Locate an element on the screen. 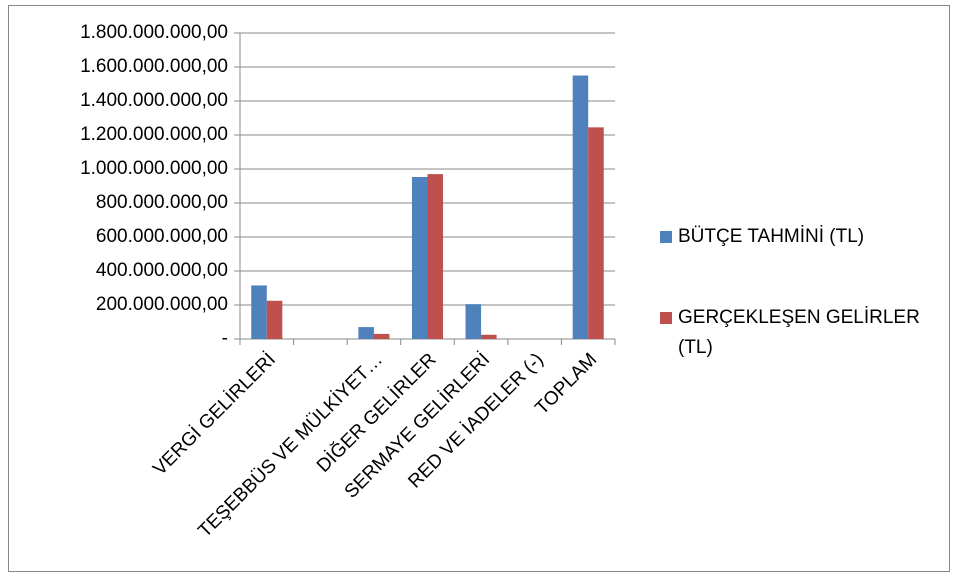 The width and height of the screenshot is (956, 578). y-tick-label: 200.000.000,00 is located at coordinates (162, 304).